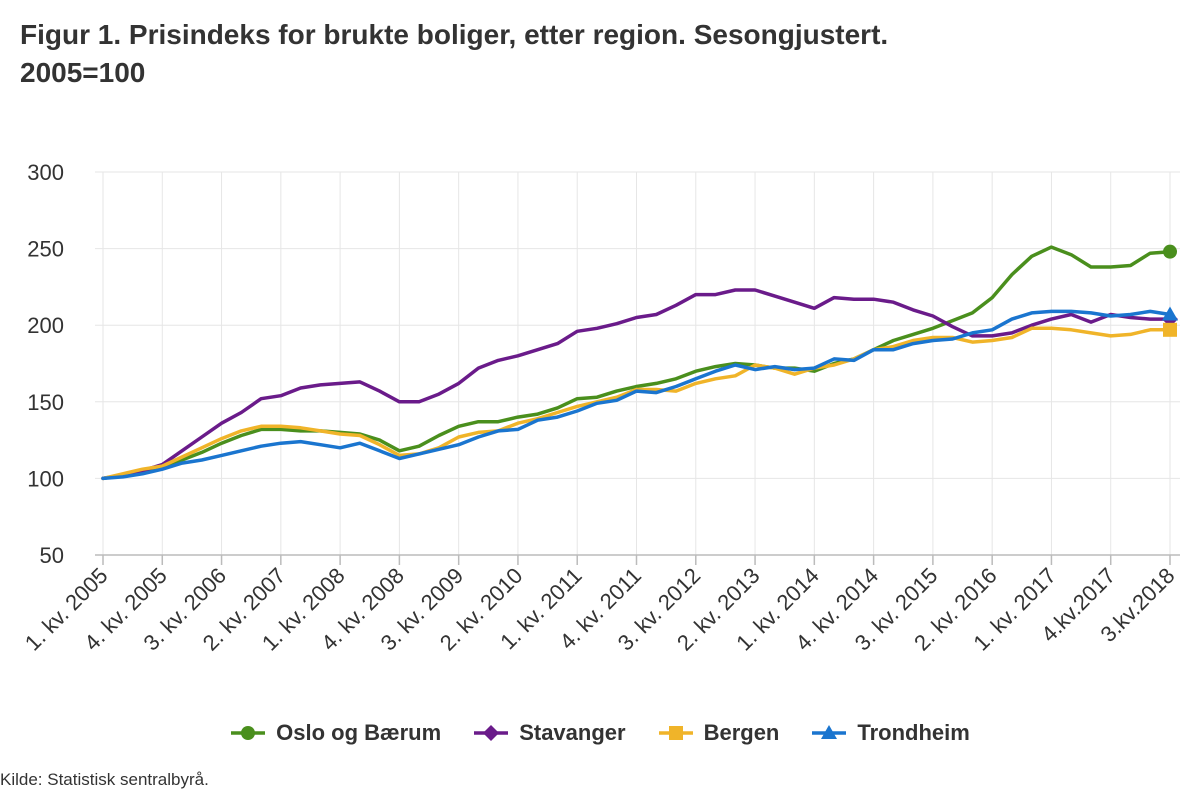 Image resolution: width=1200 pixels, height=800 pixels. Describe the element at coordinates (52, 555) in the screenshot. I see `y-tick-label: 50` at that location.